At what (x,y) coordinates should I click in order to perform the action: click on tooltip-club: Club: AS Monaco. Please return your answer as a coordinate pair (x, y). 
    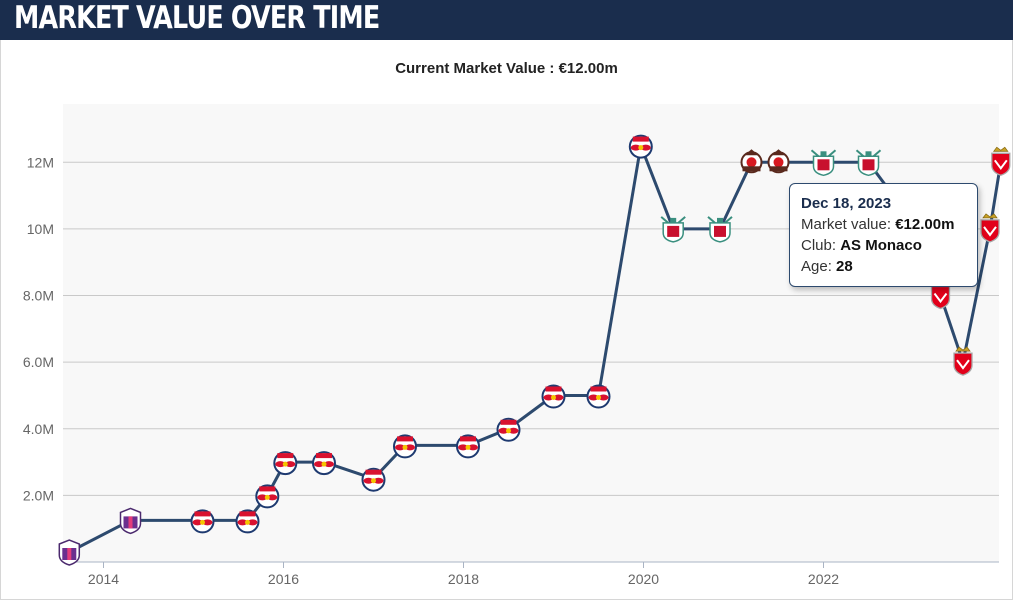
    Looking at the image, I should click on (883, 245).